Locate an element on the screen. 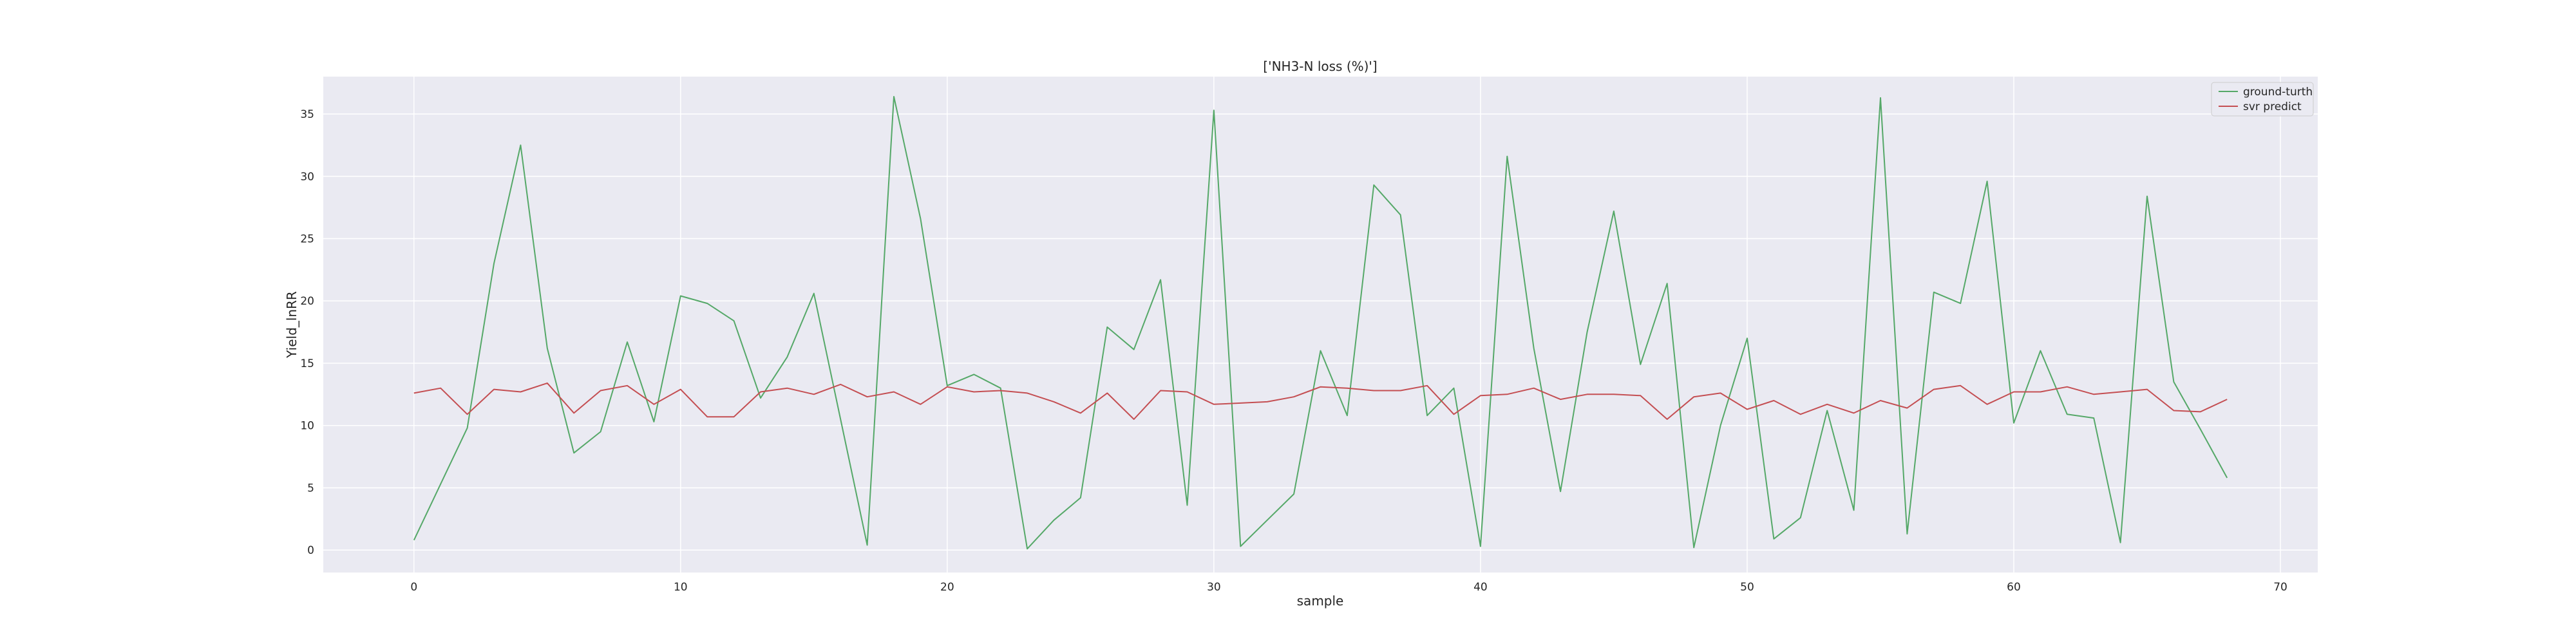 Image resolution: width=2576 pixels, height=644 pixels. y-tick-label: 35 is located at coordinates (307, 115).